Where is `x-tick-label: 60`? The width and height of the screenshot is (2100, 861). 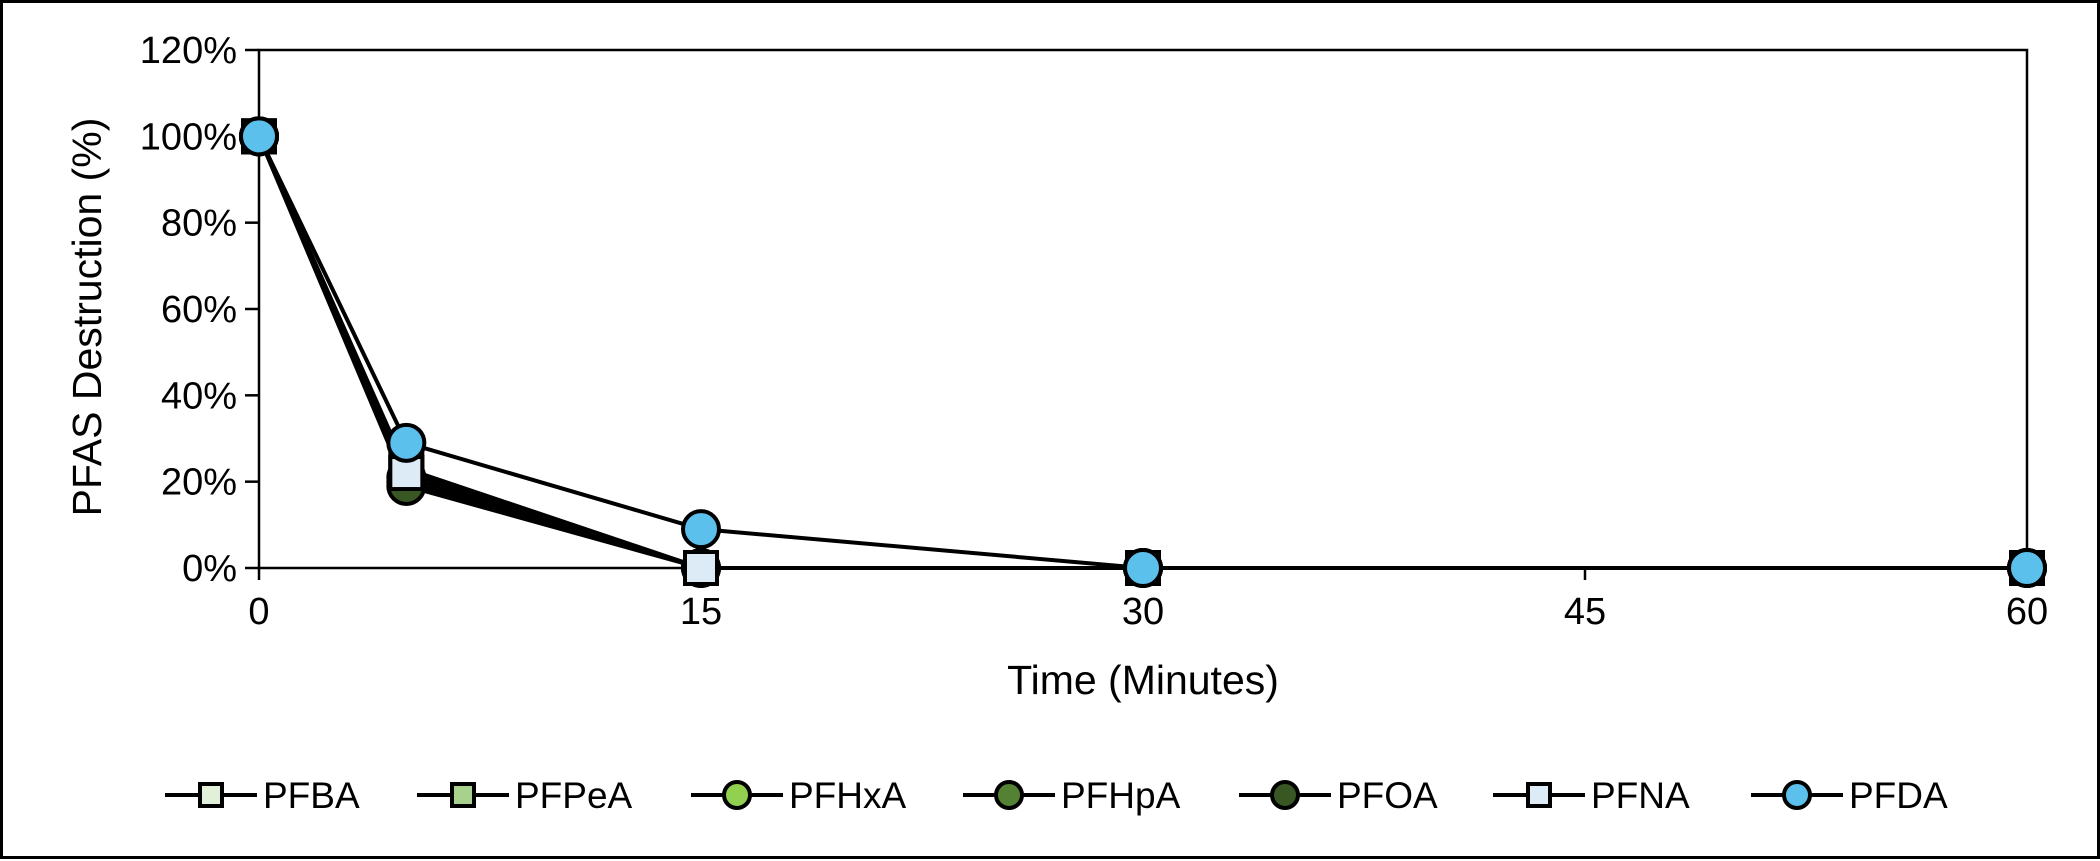 x-tick-label: 60 is located at coordinates (2027, 612).